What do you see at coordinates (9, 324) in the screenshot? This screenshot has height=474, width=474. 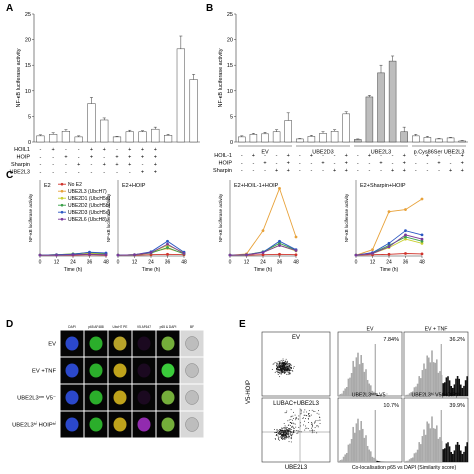 I see `panel-letter-d: D` at bounding box center [9, 324].